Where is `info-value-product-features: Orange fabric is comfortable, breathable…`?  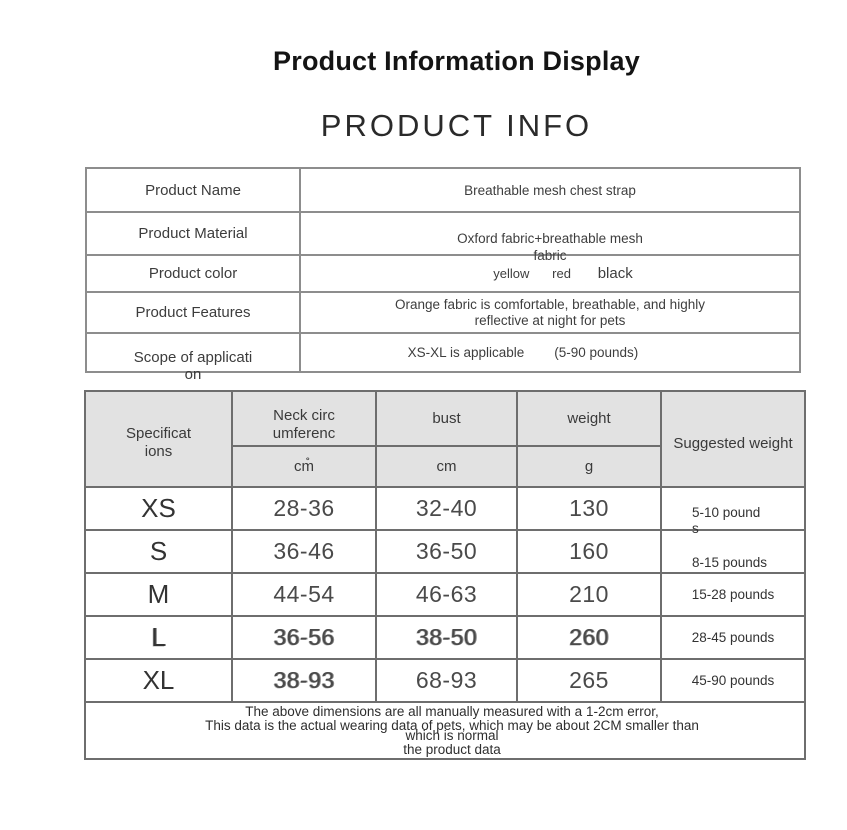 info-value-product-features: Orange fabric is comfortable, breathable… is located at coordinates (550, 312).